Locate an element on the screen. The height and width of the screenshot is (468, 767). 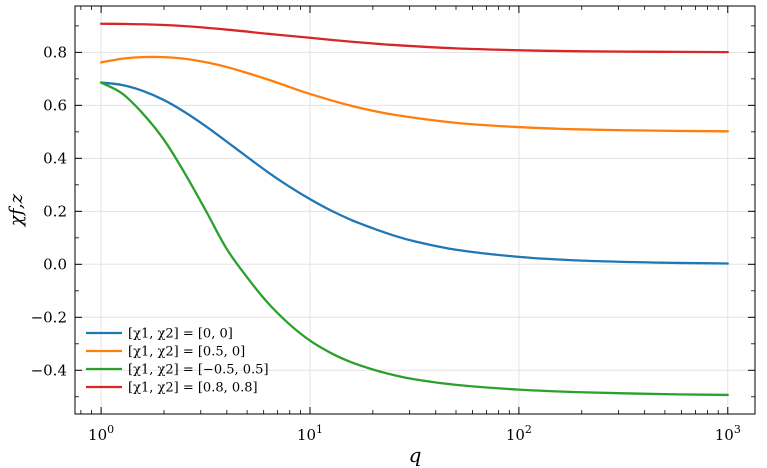
x-tick-label-exponent: 1 is located at coordinates (319, 429).